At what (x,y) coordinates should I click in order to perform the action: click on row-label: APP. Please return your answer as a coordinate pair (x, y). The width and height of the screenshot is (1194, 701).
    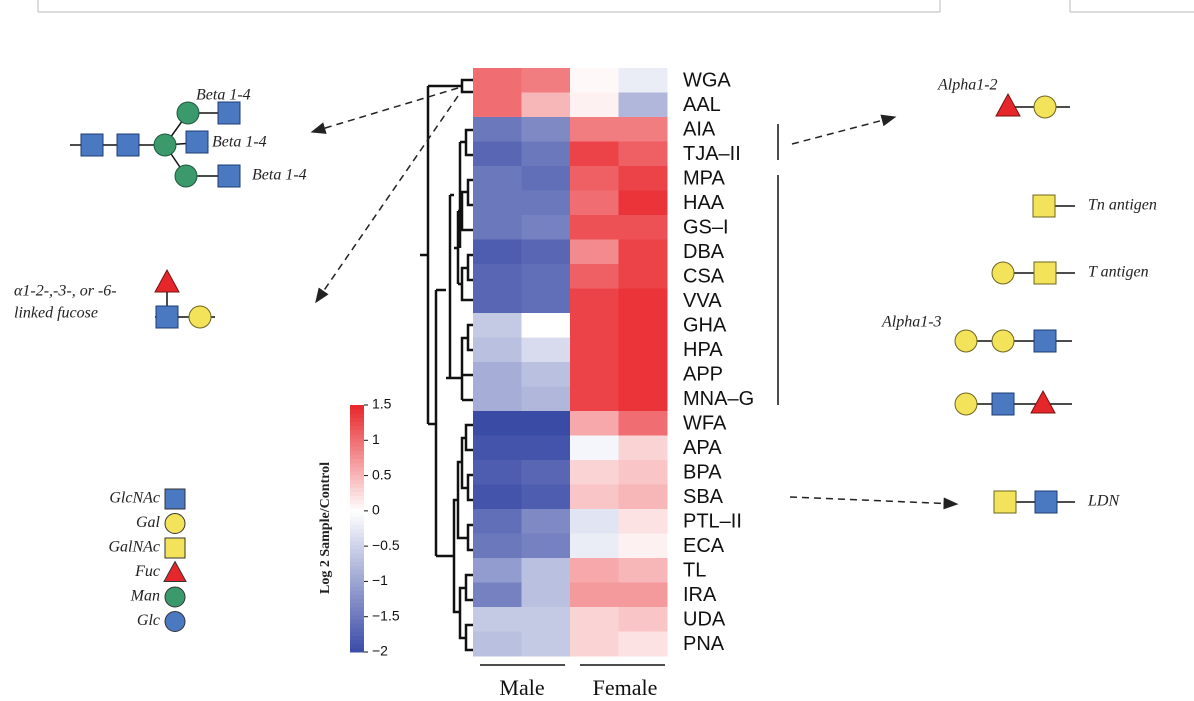
    Looking at the image, I should click on (703, 375).